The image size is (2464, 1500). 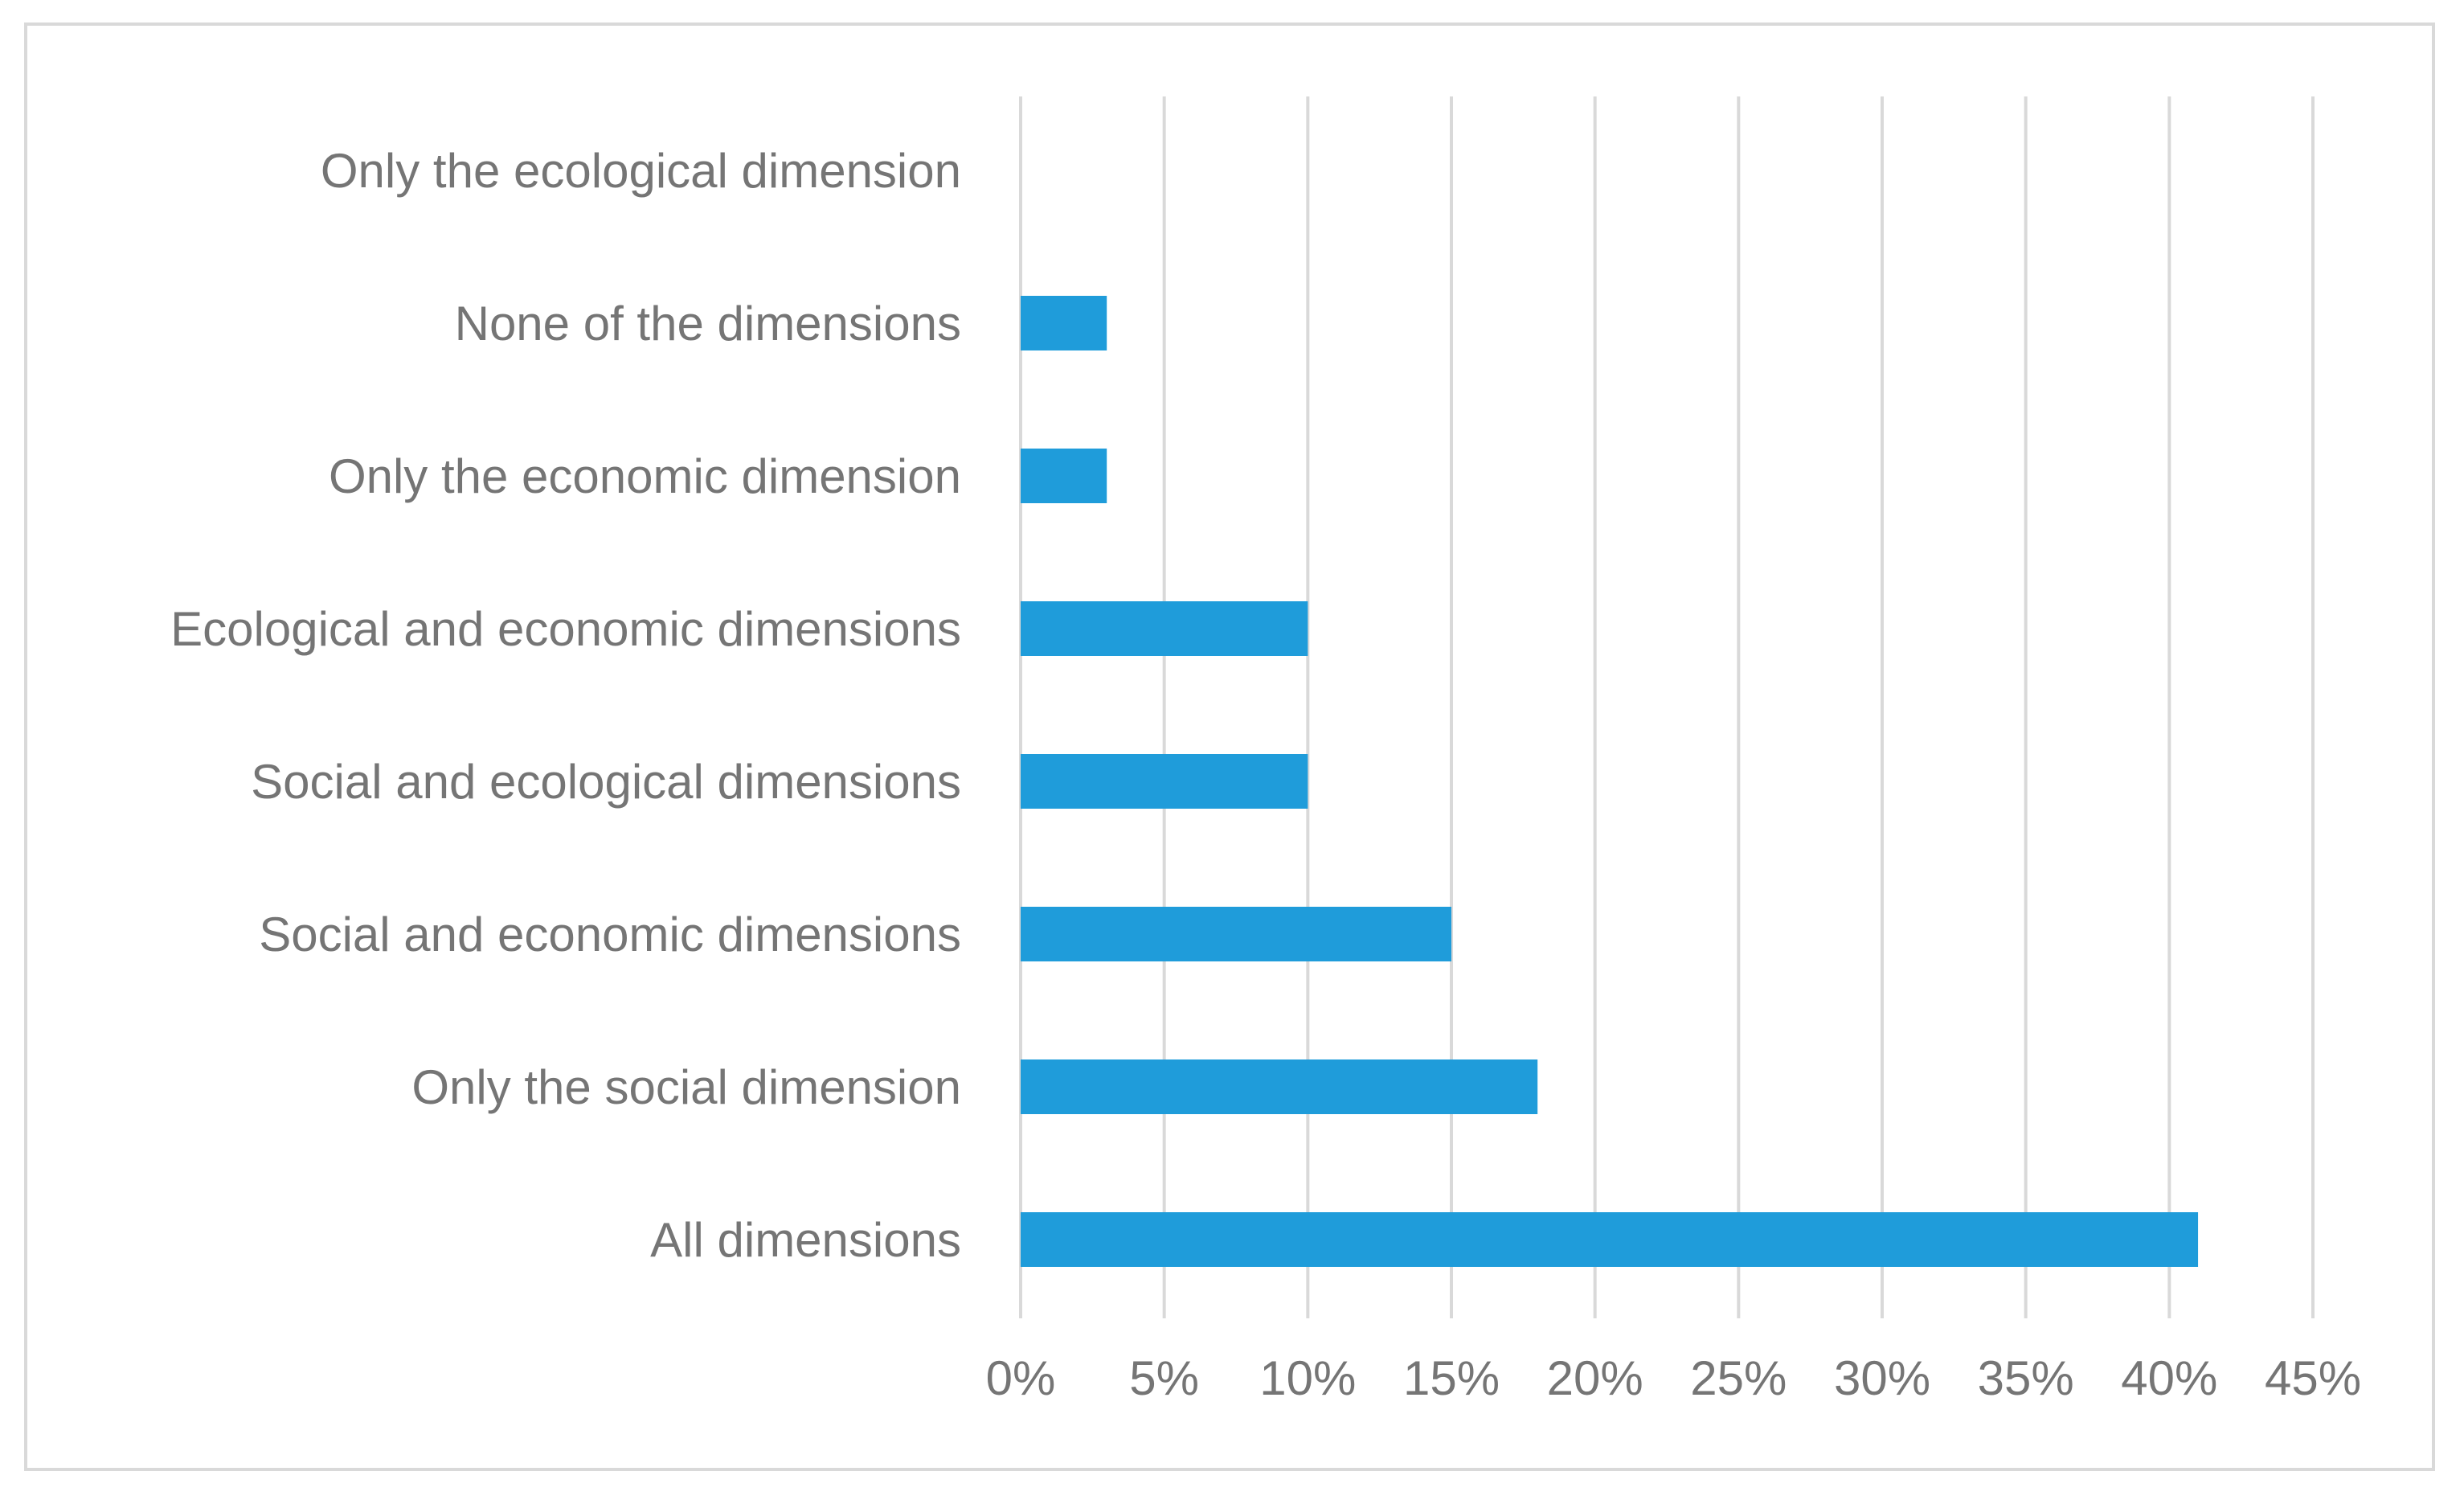 I want to click on x-tick-label: 20%, so click(x=1595, y=1378).